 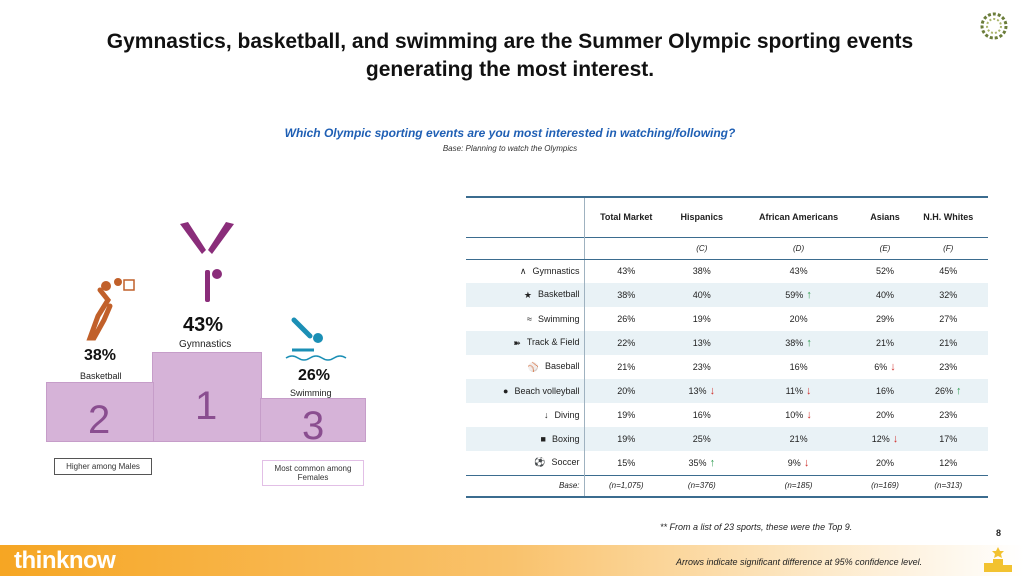 What do you see at coordinates (525, 295) in the screenshot?
I see `row-label: ★ Basketball` at bounding box center [525, 295].